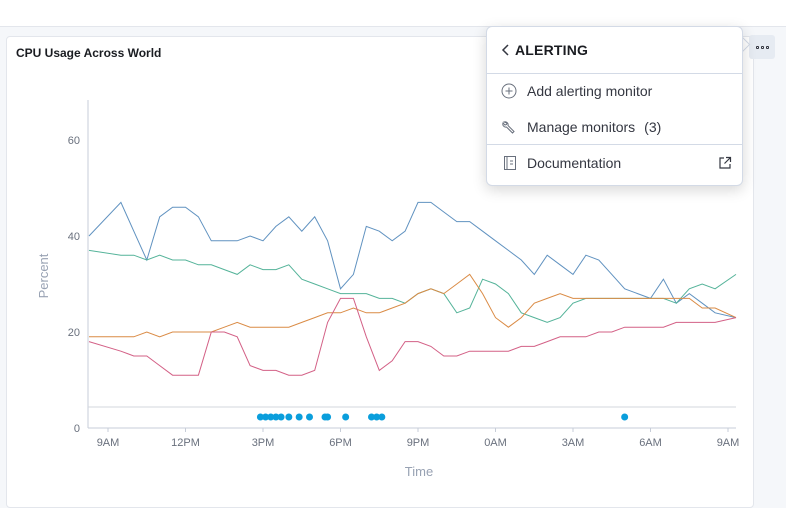 This screenshot has width=786, height=508. Describe the element at coordinates (552, 50) in the screenshot. I see `popover-title: ALERTING` at that location.